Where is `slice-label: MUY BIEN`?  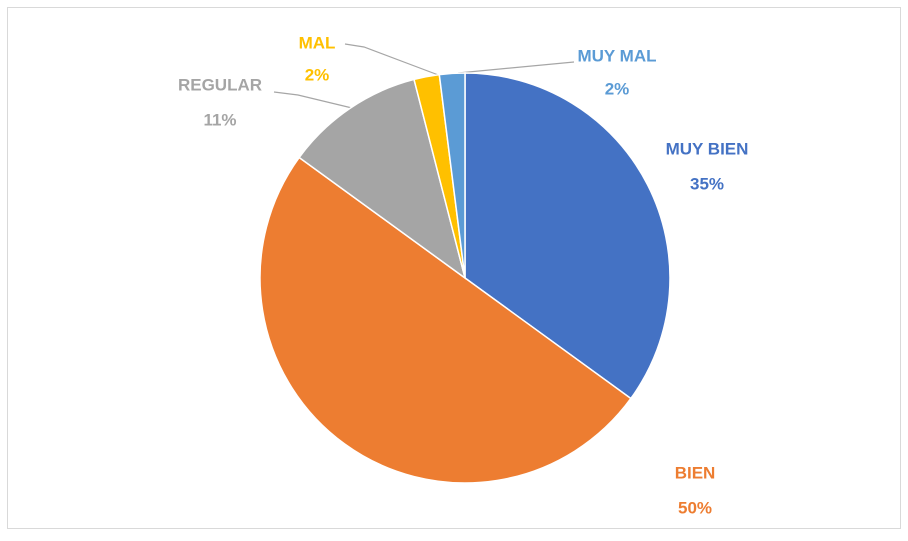 slice-label: MUY BIEN is located at coordinates (707, 148).